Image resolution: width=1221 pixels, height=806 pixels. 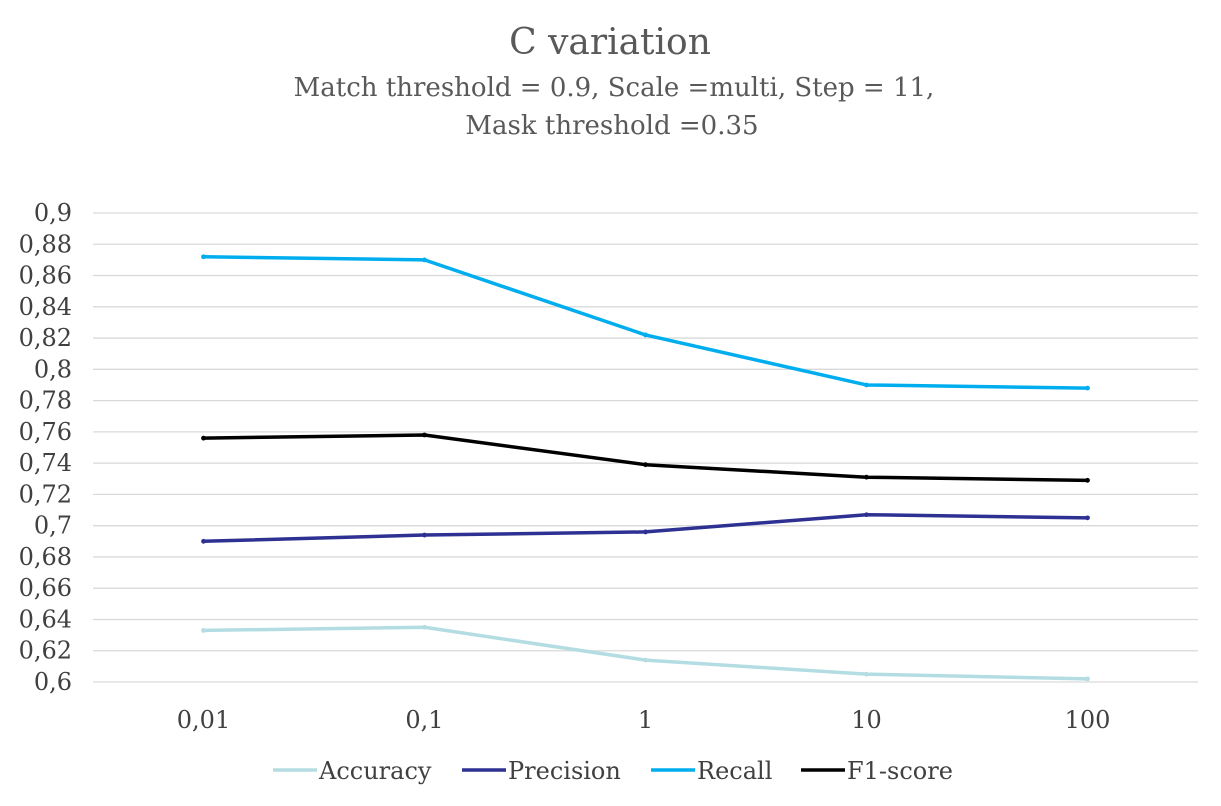 I want to click on y-tick-label: 0,74, so click(x=45, y=463).